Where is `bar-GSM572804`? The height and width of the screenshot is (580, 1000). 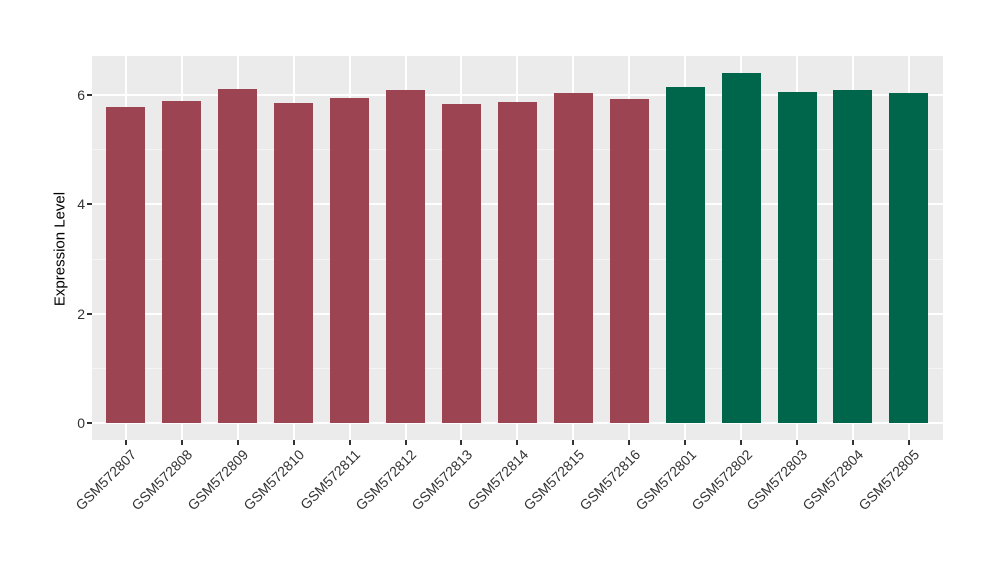
bar-GSM572804 is located at coordinates (853, 256).